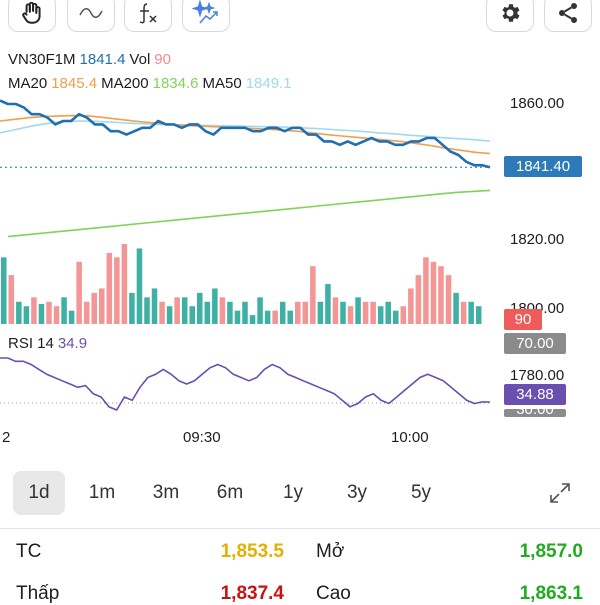  I want to click on price-tick-1860: 1860.00, so click(537, 103).